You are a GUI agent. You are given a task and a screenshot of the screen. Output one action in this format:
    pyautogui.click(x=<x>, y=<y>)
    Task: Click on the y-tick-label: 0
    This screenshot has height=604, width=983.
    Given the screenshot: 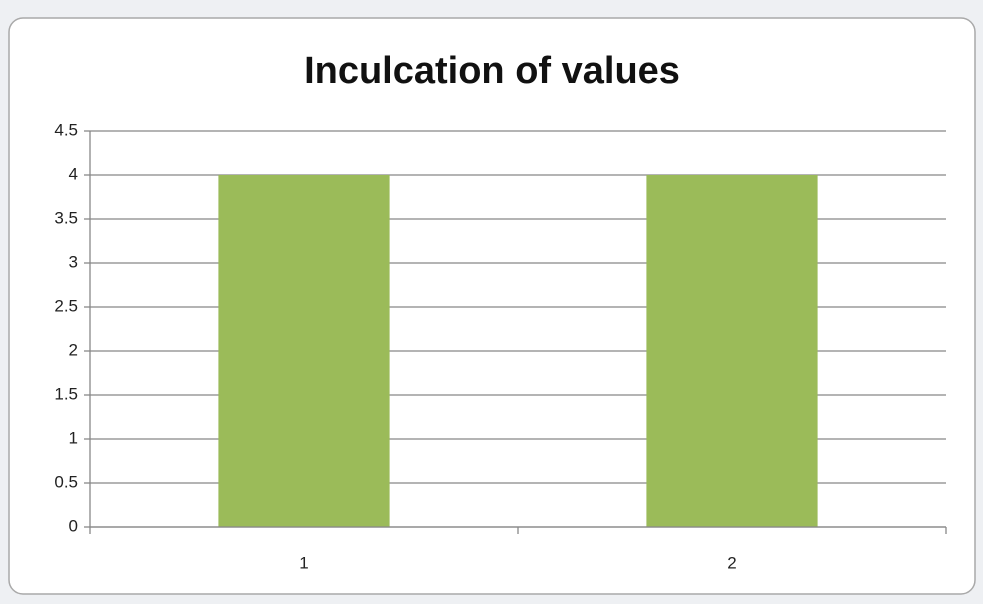 What is the action you would take?
    pyautogui.click(x=73, y=525)
    